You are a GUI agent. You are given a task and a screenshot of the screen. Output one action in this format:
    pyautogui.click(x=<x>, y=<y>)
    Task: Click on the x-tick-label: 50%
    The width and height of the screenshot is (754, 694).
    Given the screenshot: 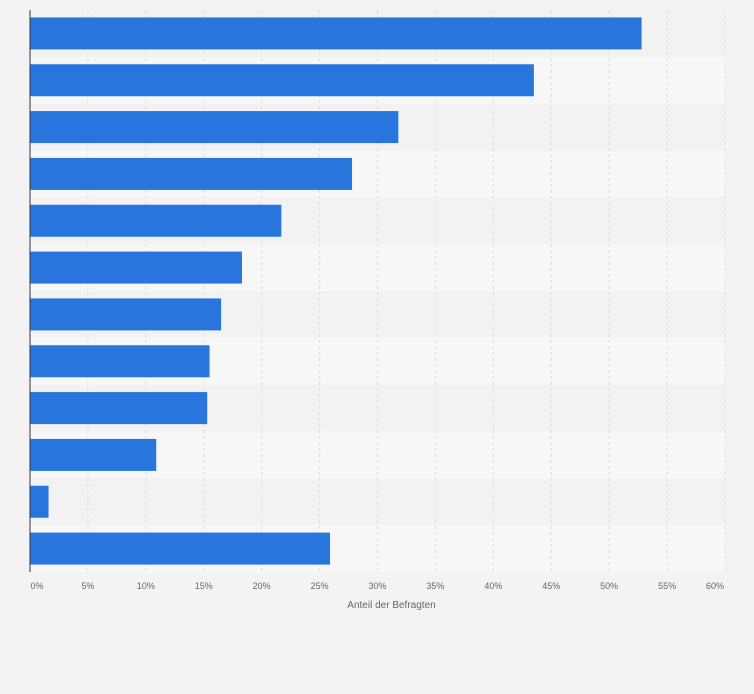 What is the action you would take?
    pyautogui.click(x=609, y=586)
    